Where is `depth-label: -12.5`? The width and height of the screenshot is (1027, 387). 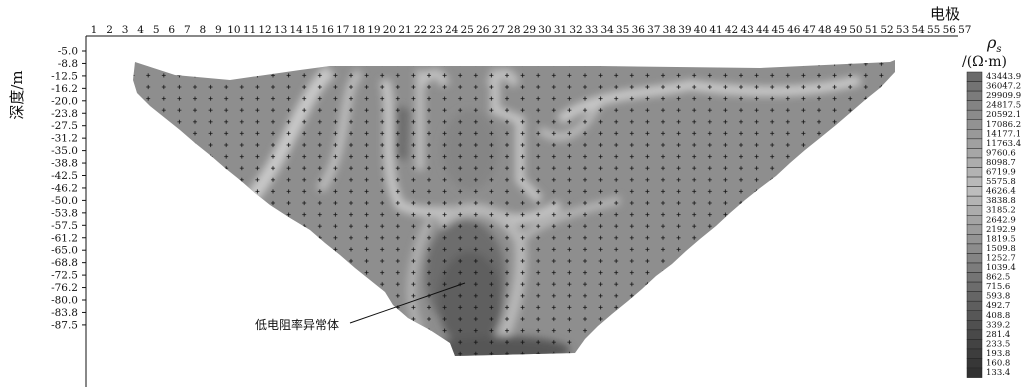
depth-label: -12.5 is located at coordinates (64, 76).